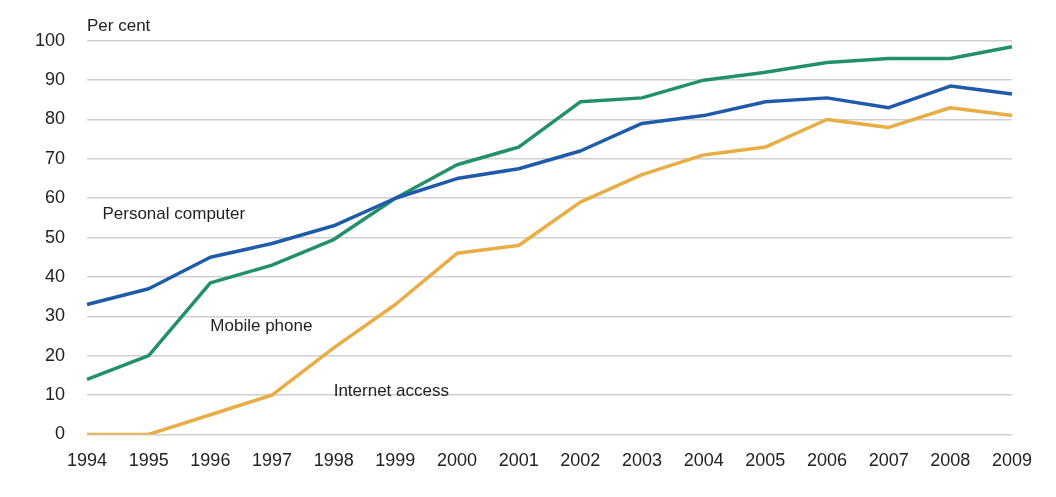  Describe the element at coordinates (395, 460) in the screenshot. I see `x-tick-label: 1999` at that location.